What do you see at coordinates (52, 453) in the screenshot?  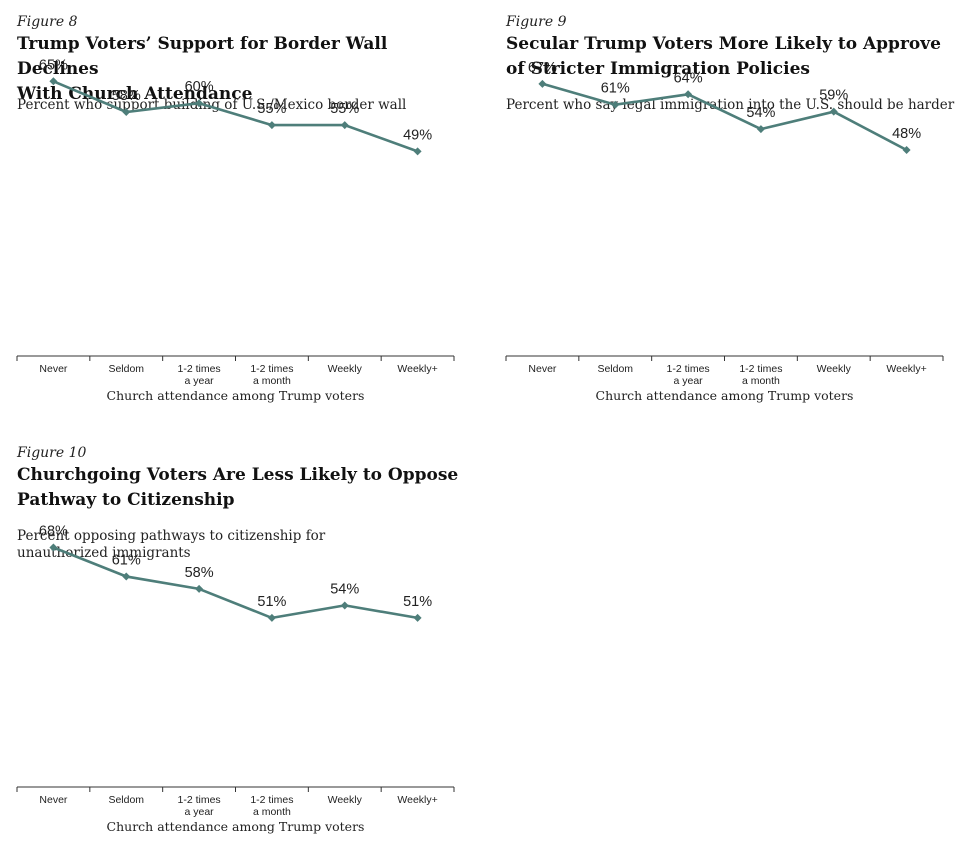 I see `figure-number: Figure 10` at bounding box center [52, 453].